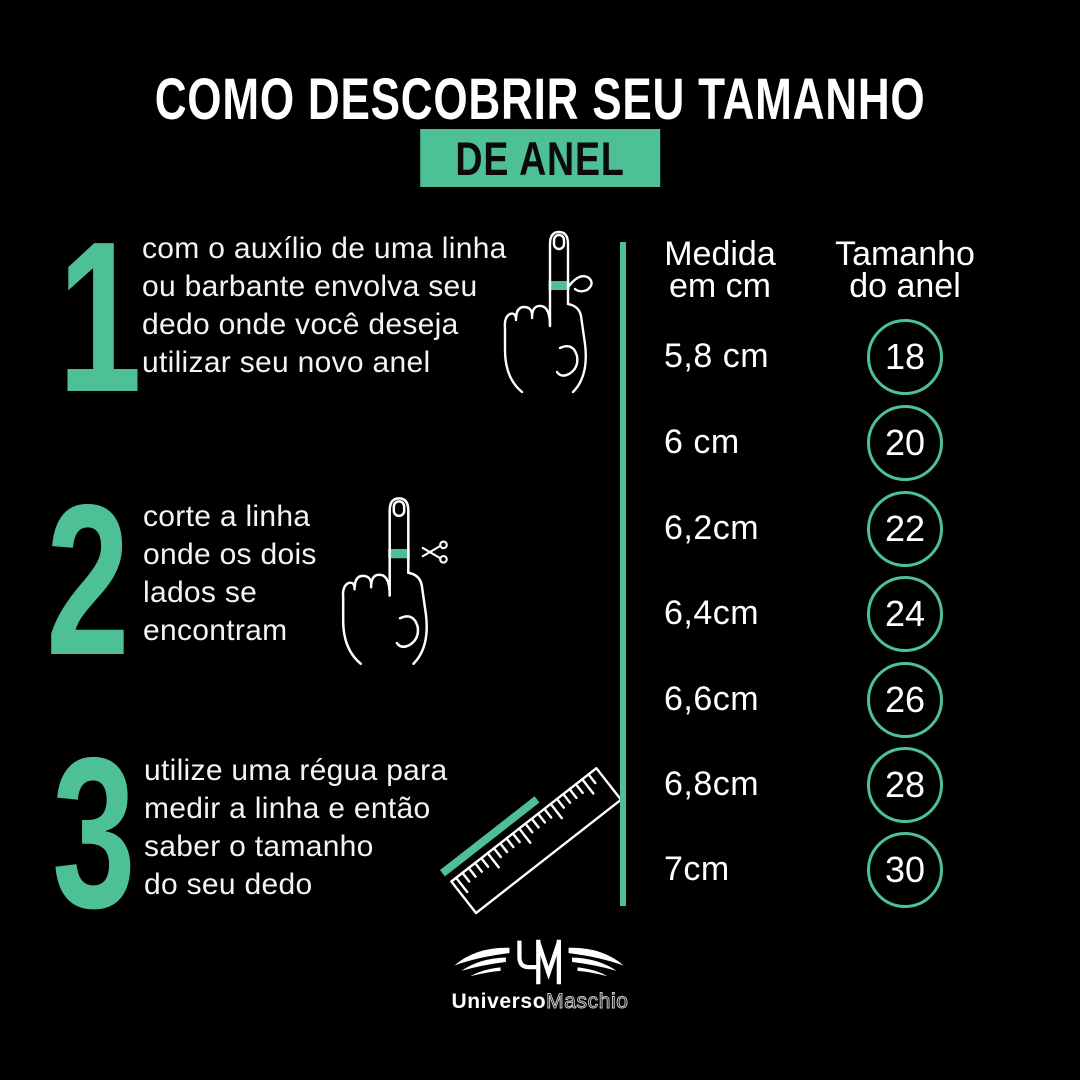 Image resolution: width=1080 pixels, height=1080 pixels. Describe the element at coordinates (100, 316) in the screenshot. I see `step-1-number: 1` at that location.